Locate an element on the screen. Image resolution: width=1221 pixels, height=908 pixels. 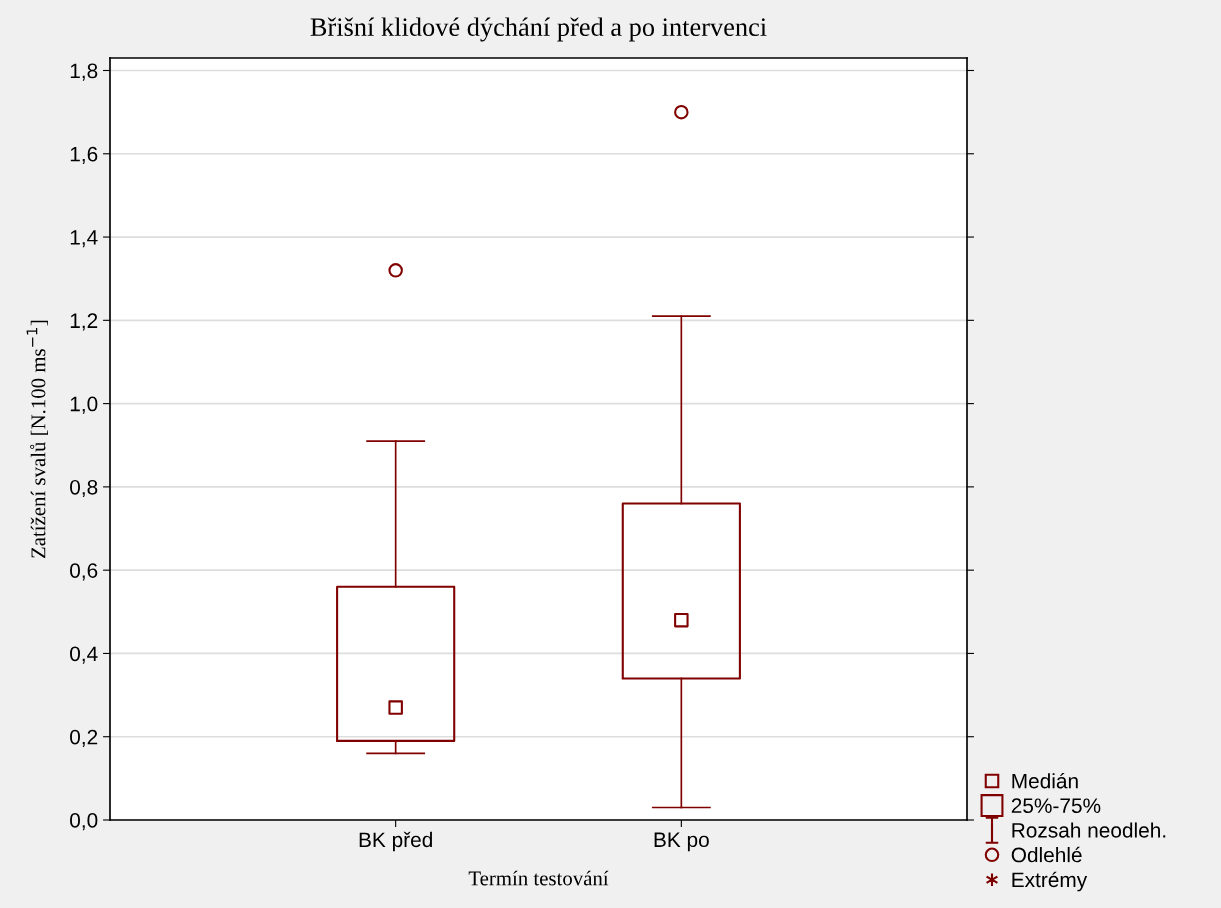
text: Medián is located at coordinates (1045, 780).